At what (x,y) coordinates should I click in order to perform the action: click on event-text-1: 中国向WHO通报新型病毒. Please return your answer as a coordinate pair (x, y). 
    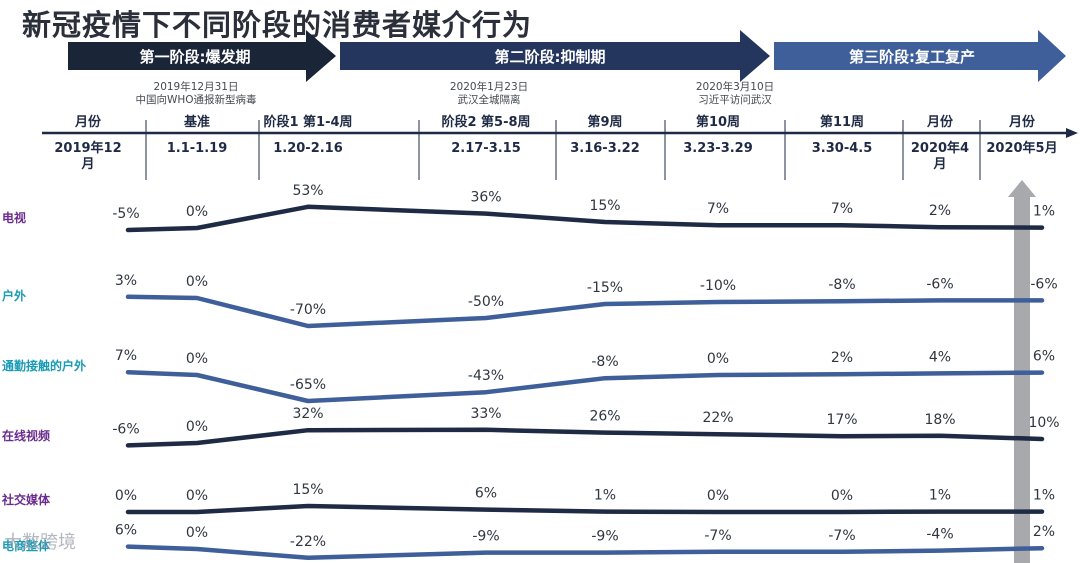
    Looking at the image, I should click on (196, 99).